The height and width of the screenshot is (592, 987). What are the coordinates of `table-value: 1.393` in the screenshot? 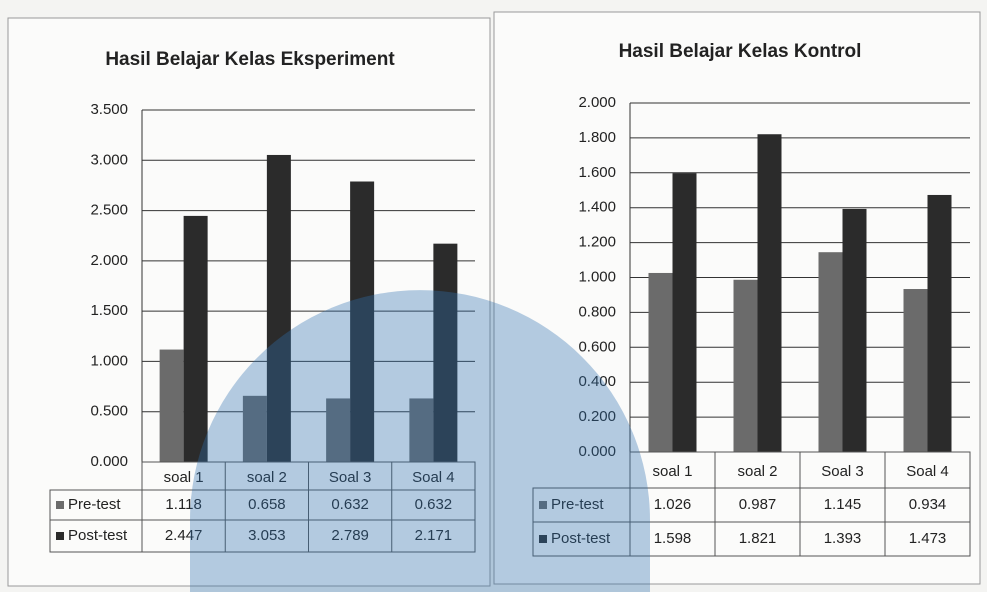 It's located at (843, 538).